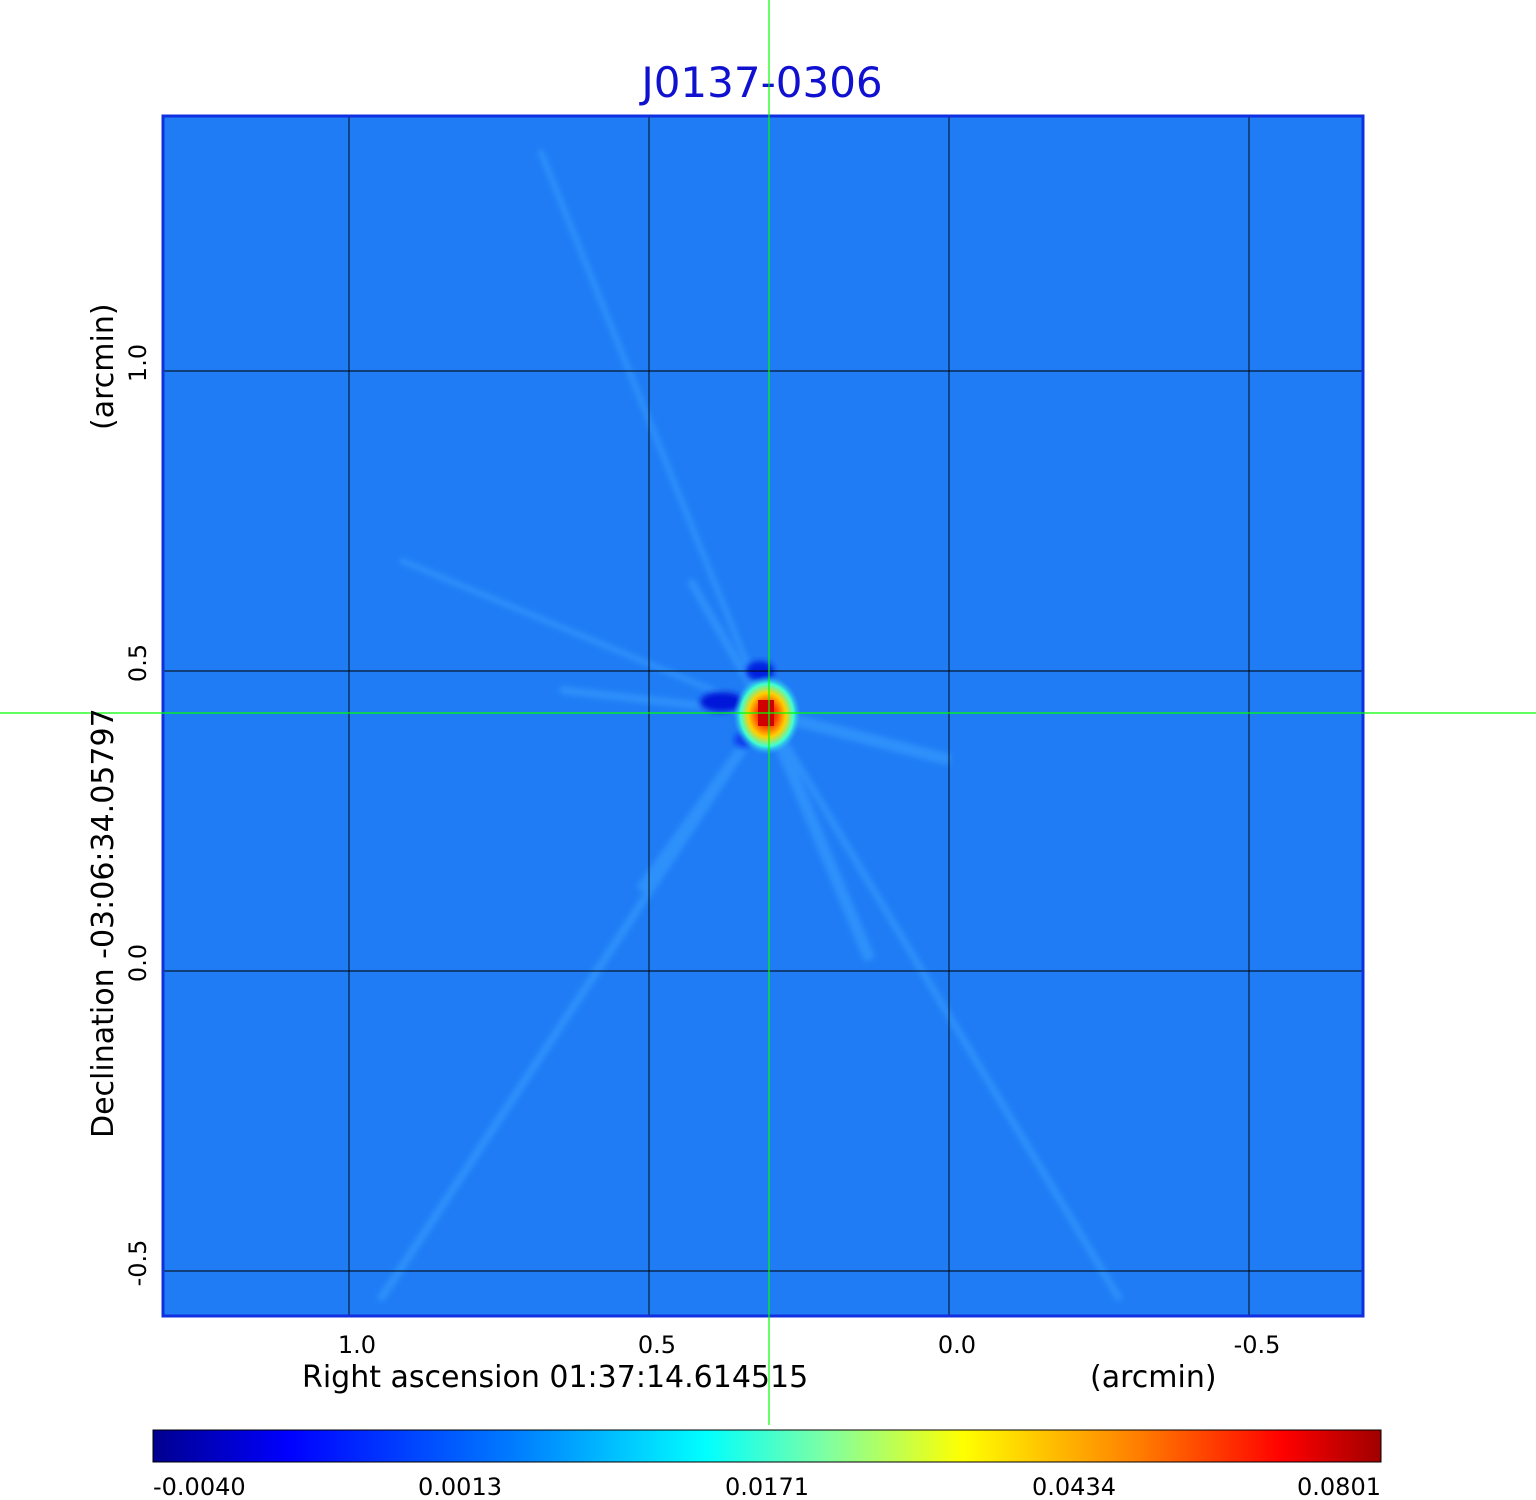  Describe the element at coordinates (138, 363) in the screenshot. I see `y-tick-label-0: 1.0` at that location.